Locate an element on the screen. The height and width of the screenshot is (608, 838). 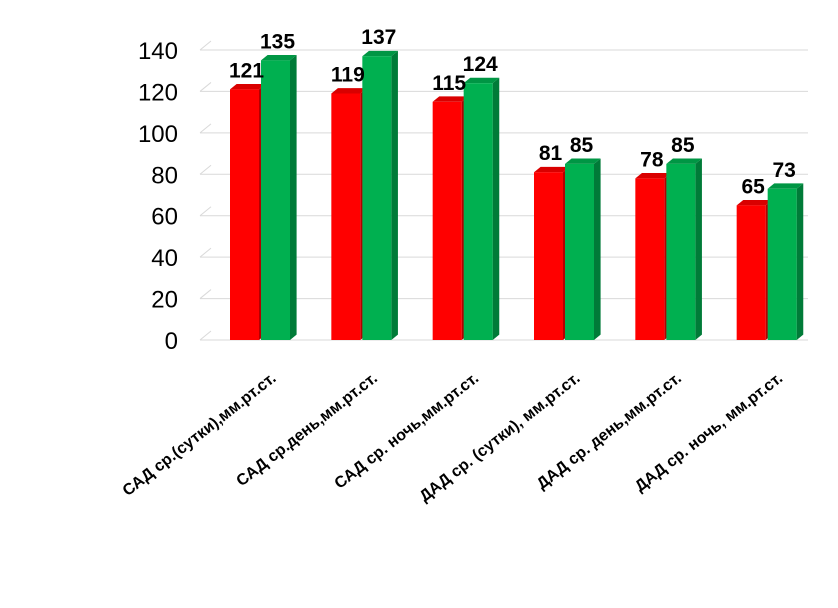
data-label: 137 is located at coordinates (378, 37).